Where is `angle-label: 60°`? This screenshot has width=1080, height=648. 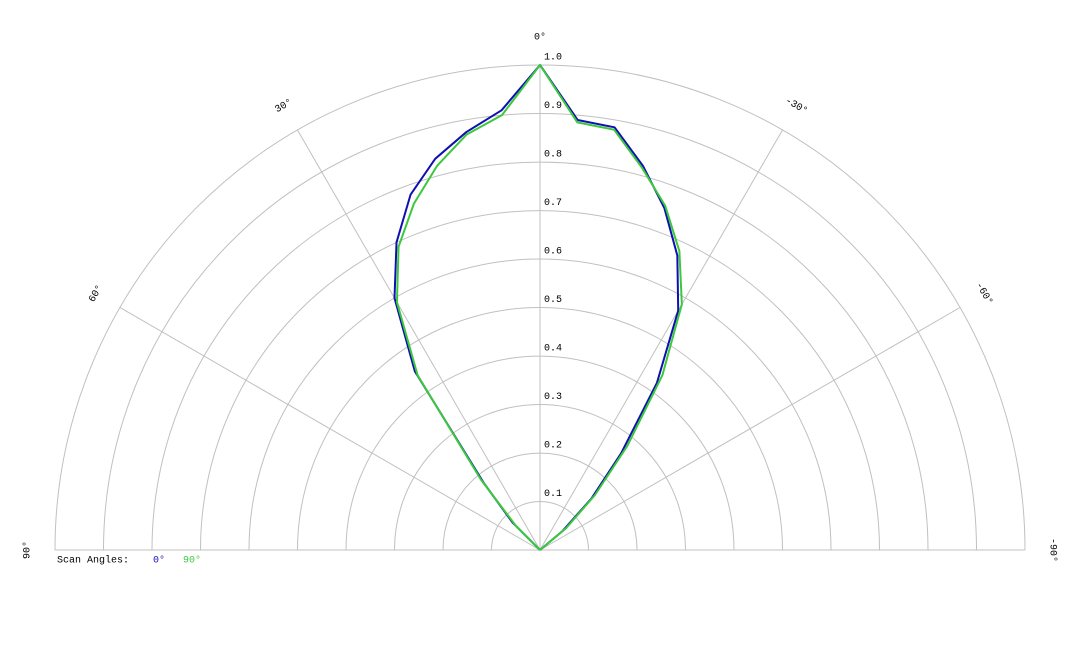 angle-label: 60° is located at coordinates (96, 294).